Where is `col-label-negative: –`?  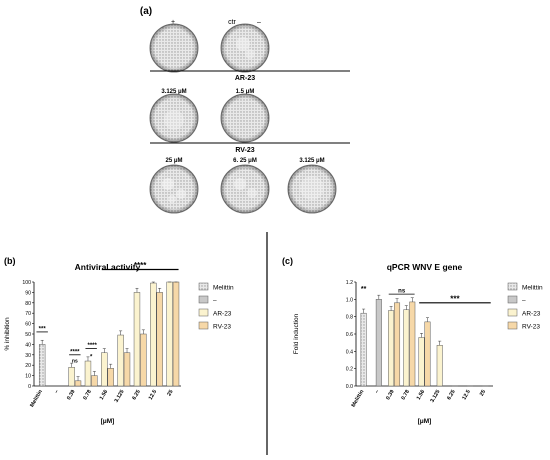 col-label-negative: – is located at coordinates (259, 22).